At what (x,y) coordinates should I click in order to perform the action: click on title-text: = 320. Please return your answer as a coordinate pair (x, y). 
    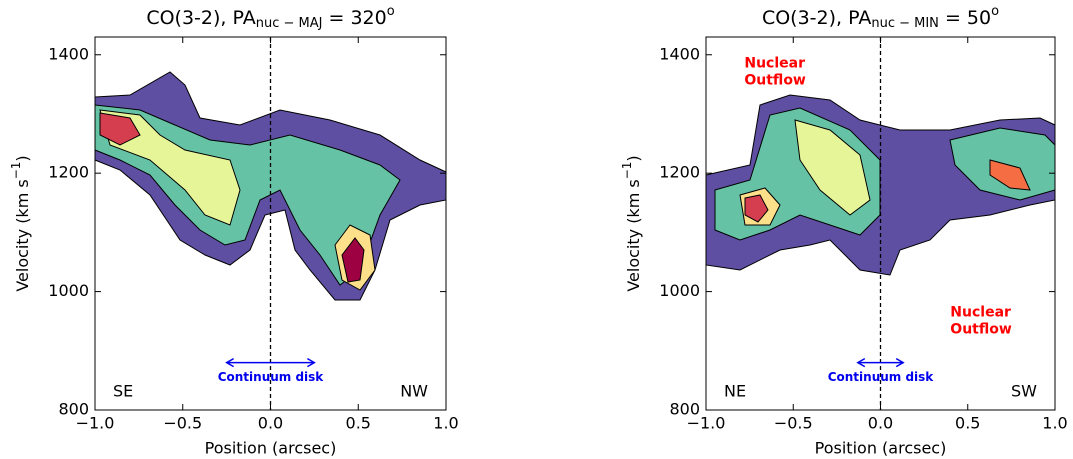
    Looking at the image, I should click on (354, 18).